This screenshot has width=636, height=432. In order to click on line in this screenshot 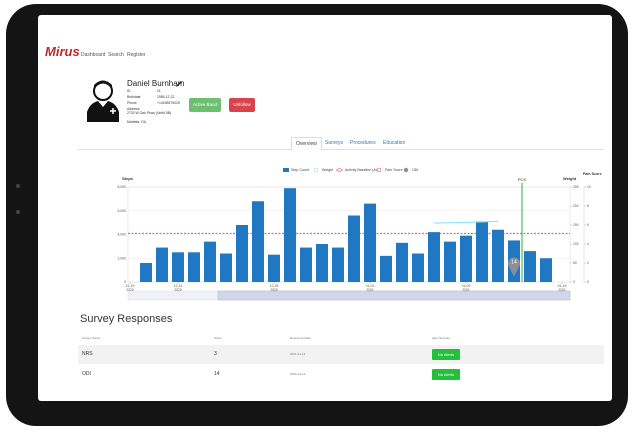, I will do `click(466, 222)`.